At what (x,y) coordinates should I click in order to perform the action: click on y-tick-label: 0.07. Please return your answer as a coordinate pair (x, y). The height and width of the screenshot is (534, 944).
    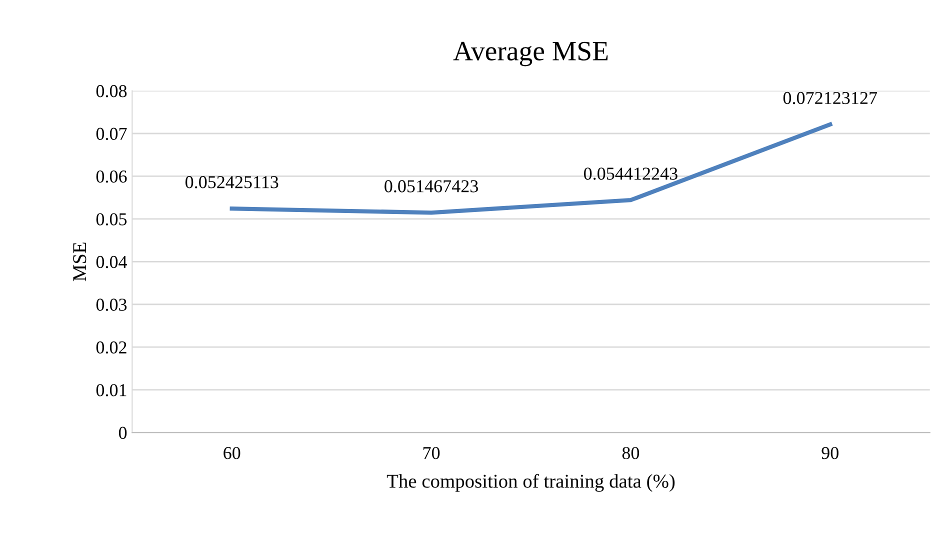
    Looking at the image, I should click on (111, 134).